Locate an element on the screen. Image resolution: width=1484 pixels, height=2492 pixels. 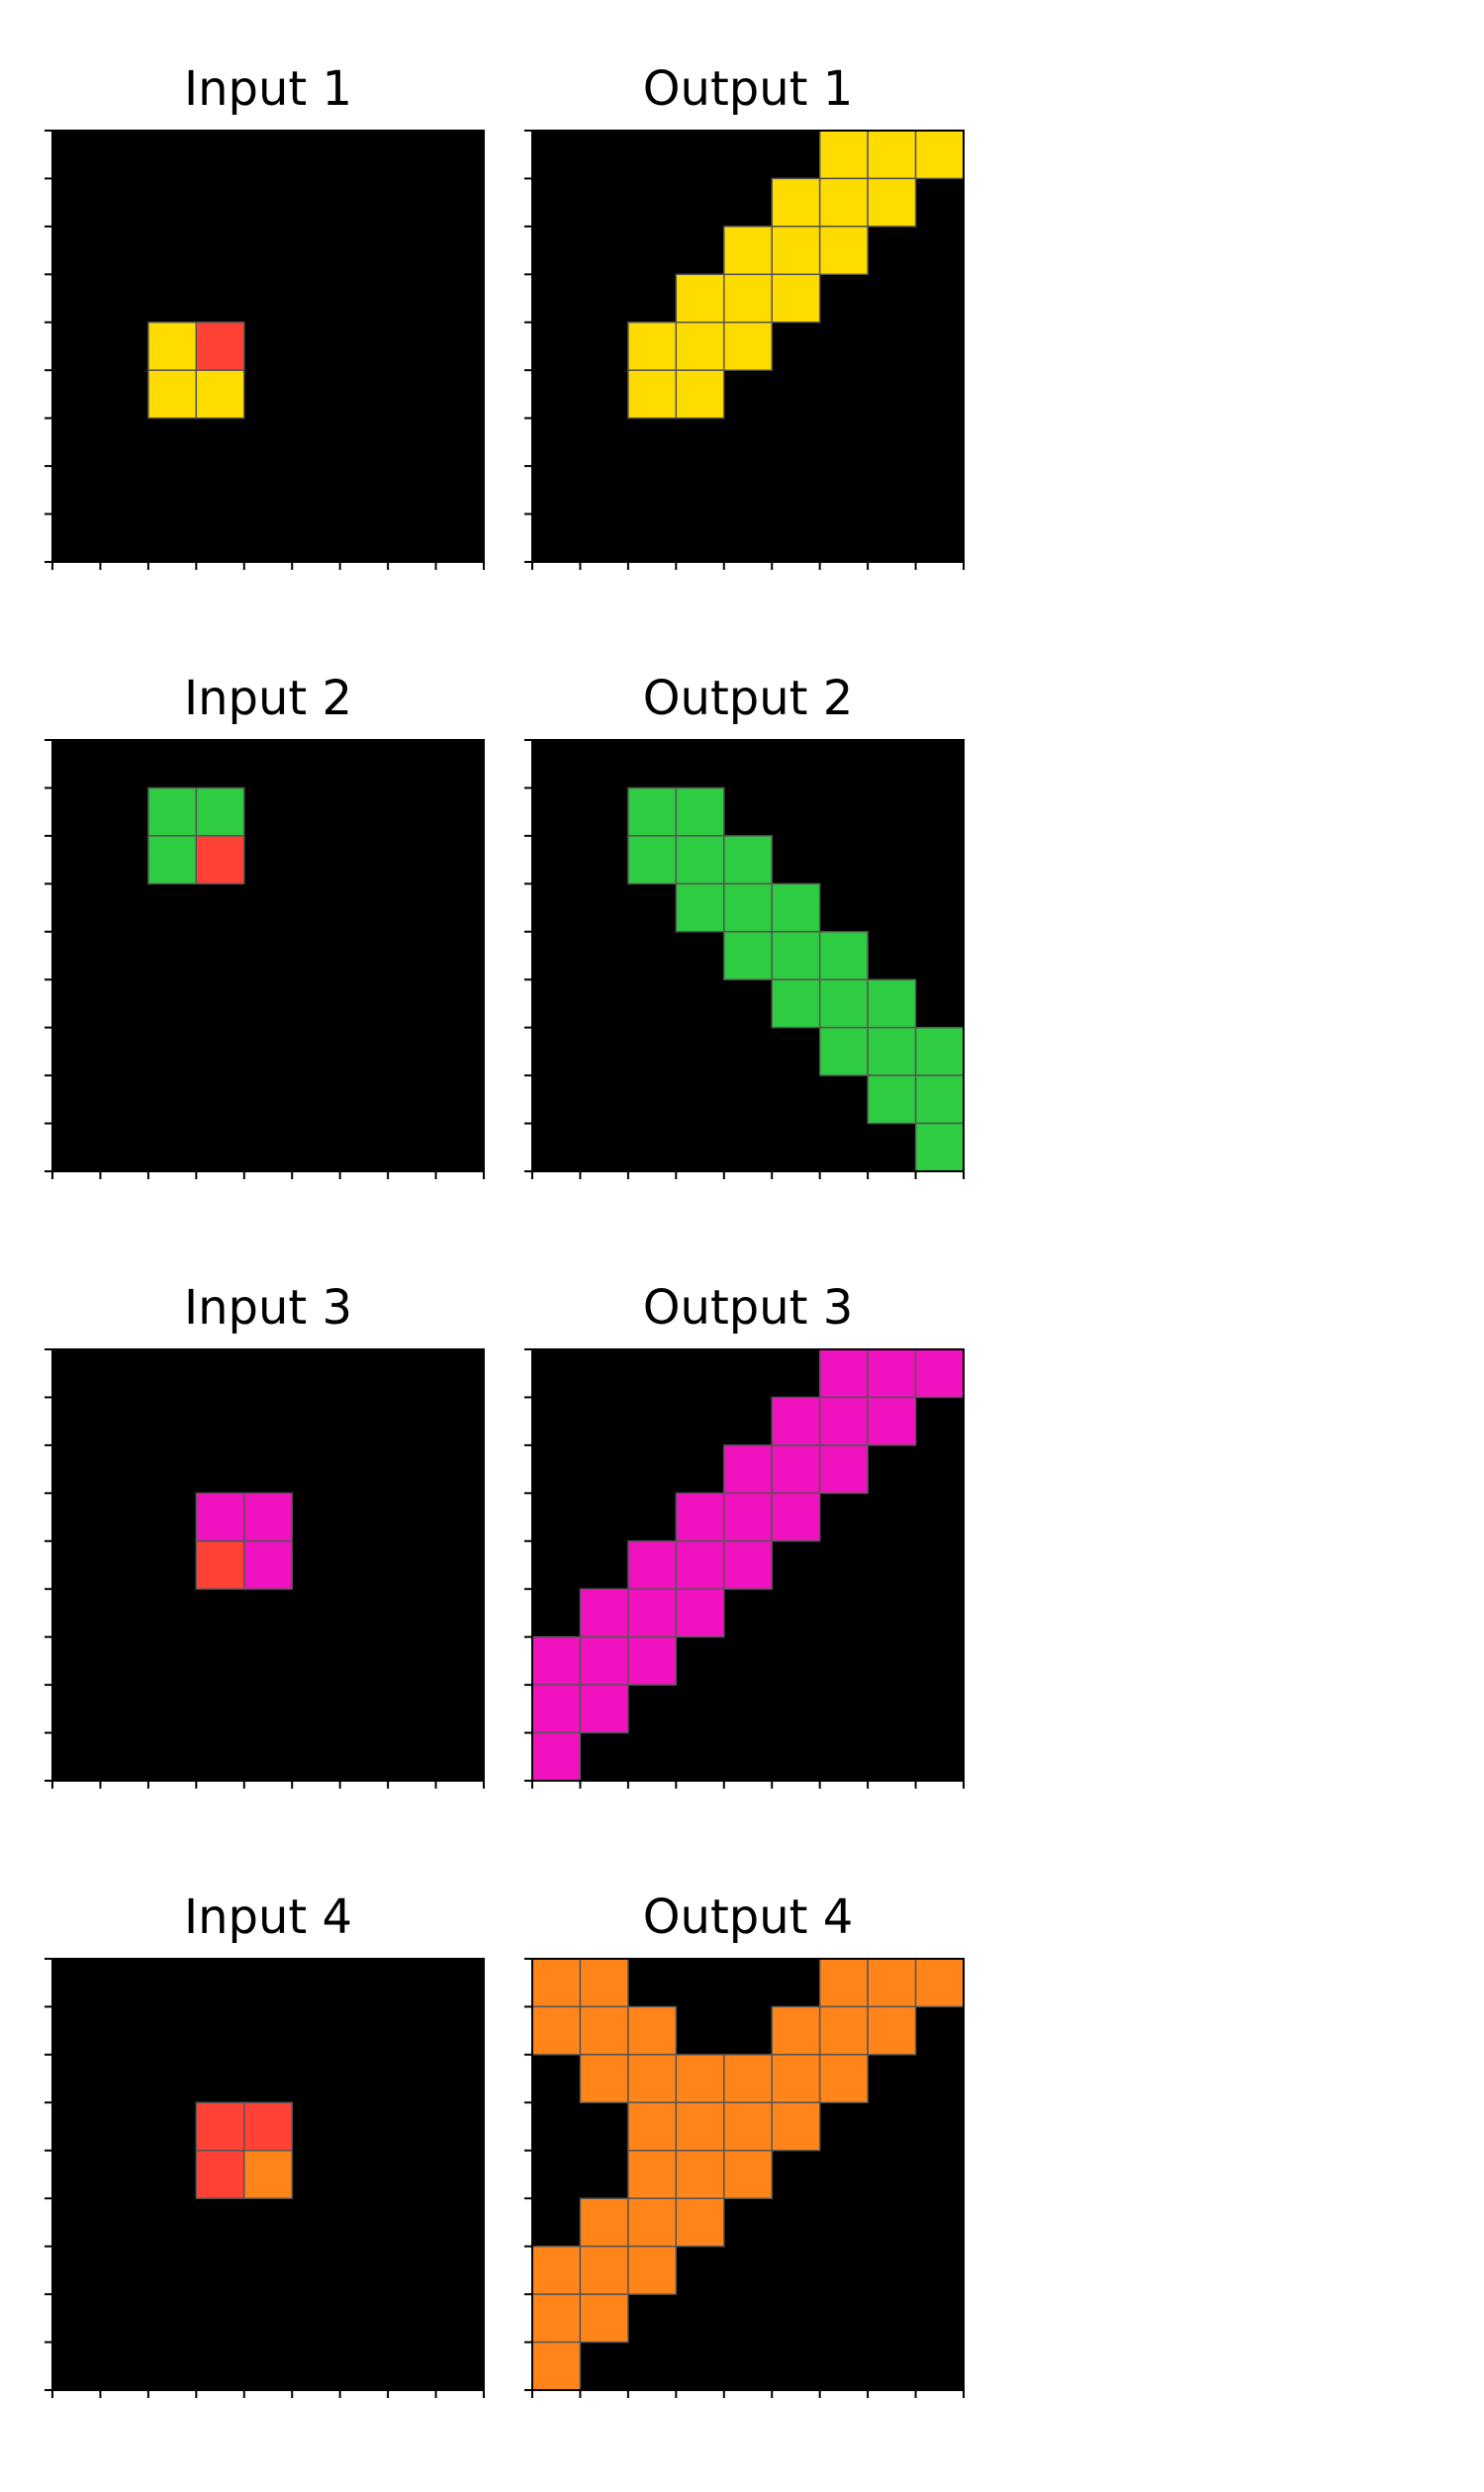
output-grid-3: Output 3 is located at coordinates (744, 1534).